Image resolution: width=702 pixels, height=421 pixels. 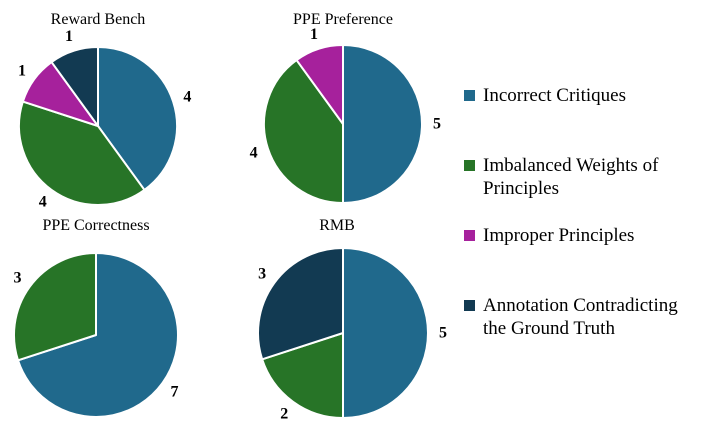 I want to click on pie-ppe-correctness: 73, so click(x=96, y=335).